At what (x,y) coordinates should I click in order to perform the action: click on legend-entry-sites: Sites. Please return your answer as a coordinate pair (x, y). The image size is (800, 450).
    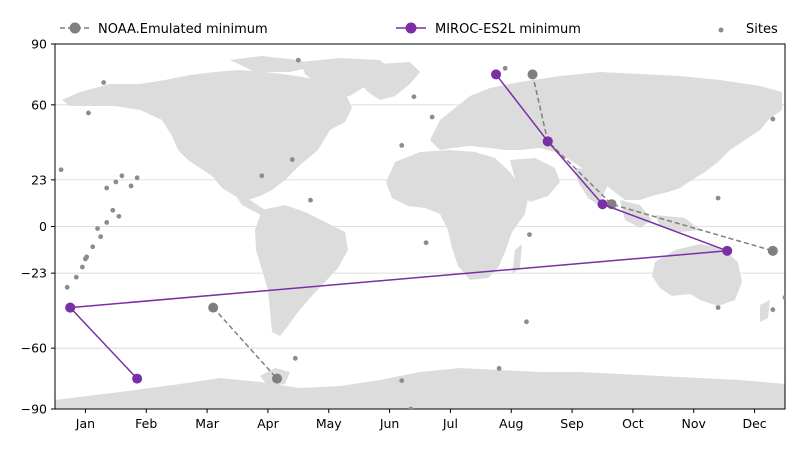
    Looking at the image, I should click on (748, 29).